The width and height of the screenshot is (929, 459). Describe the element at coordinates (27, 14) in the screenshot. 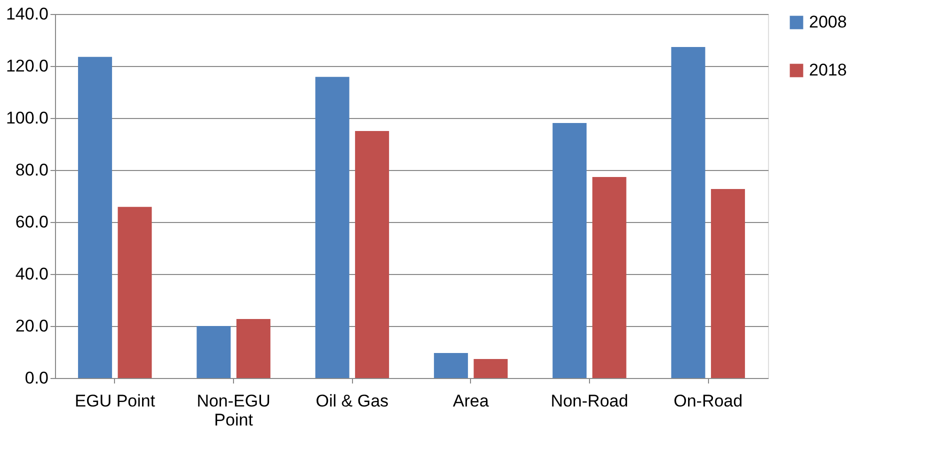

I see `y-tick-label: 140.0` at that location.